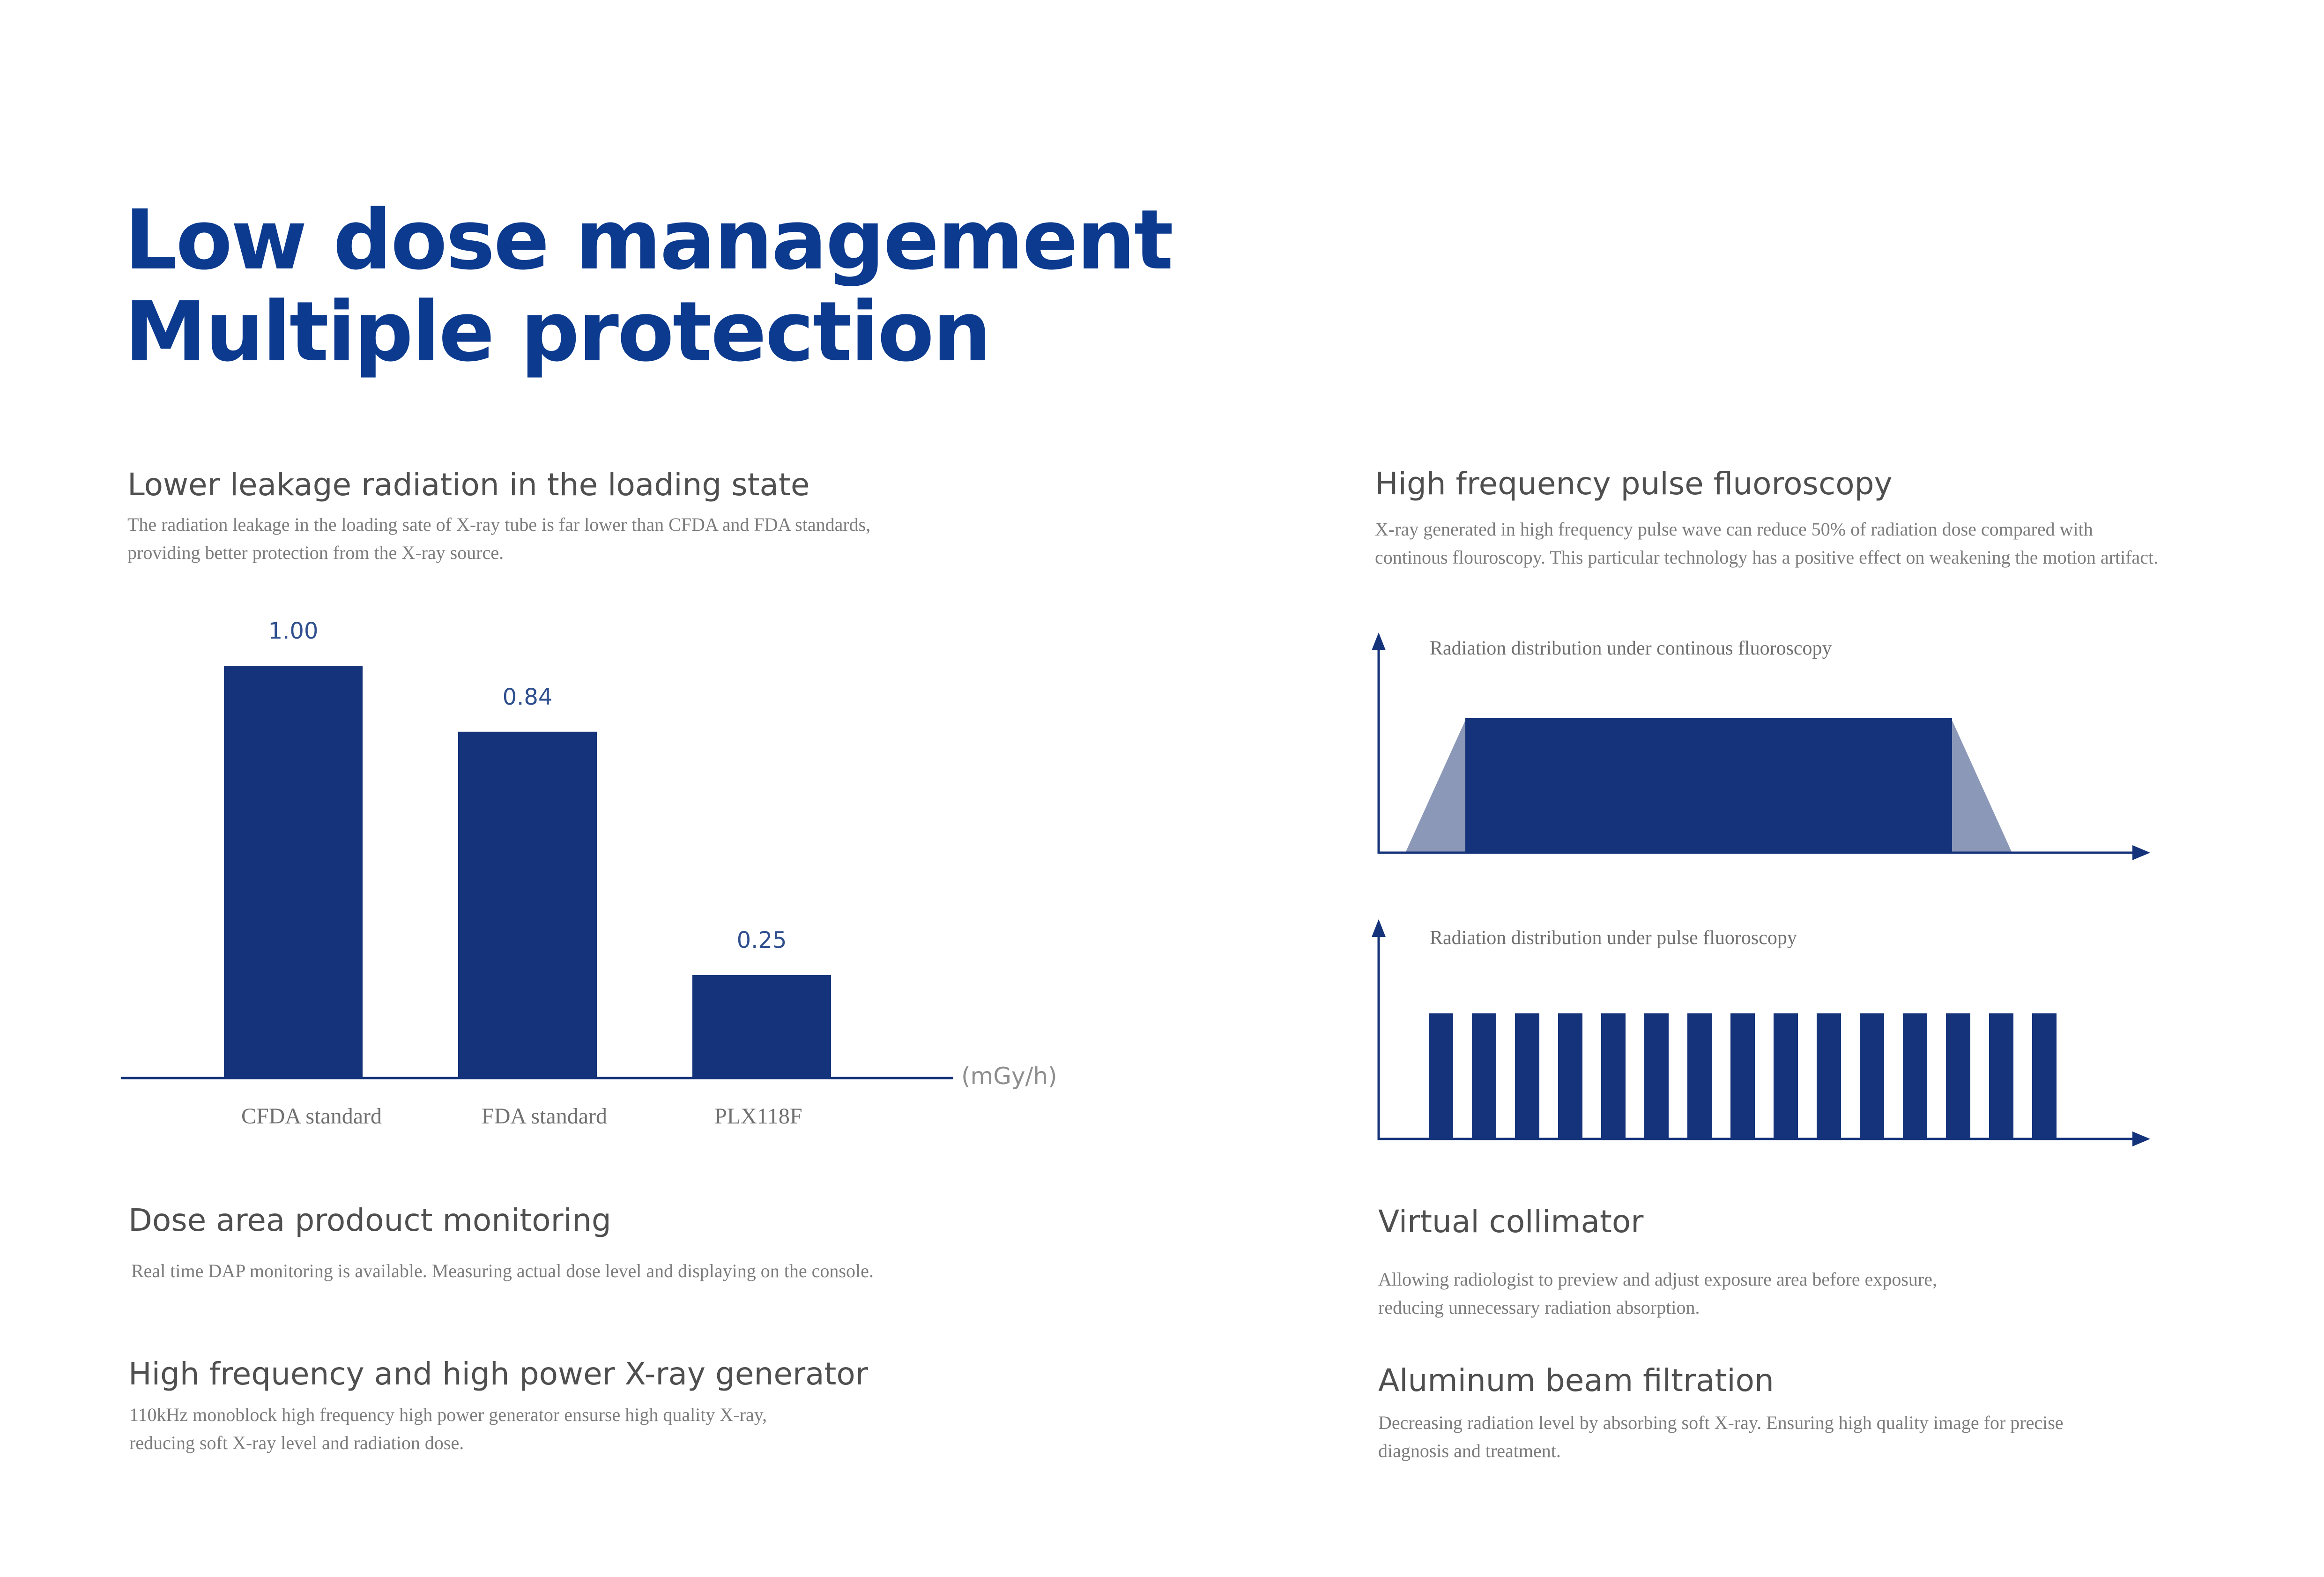 The height and width of the screenshot is (1577, 2324). I want to click on bar-category-label: FDA standard, so click(544, 1117).